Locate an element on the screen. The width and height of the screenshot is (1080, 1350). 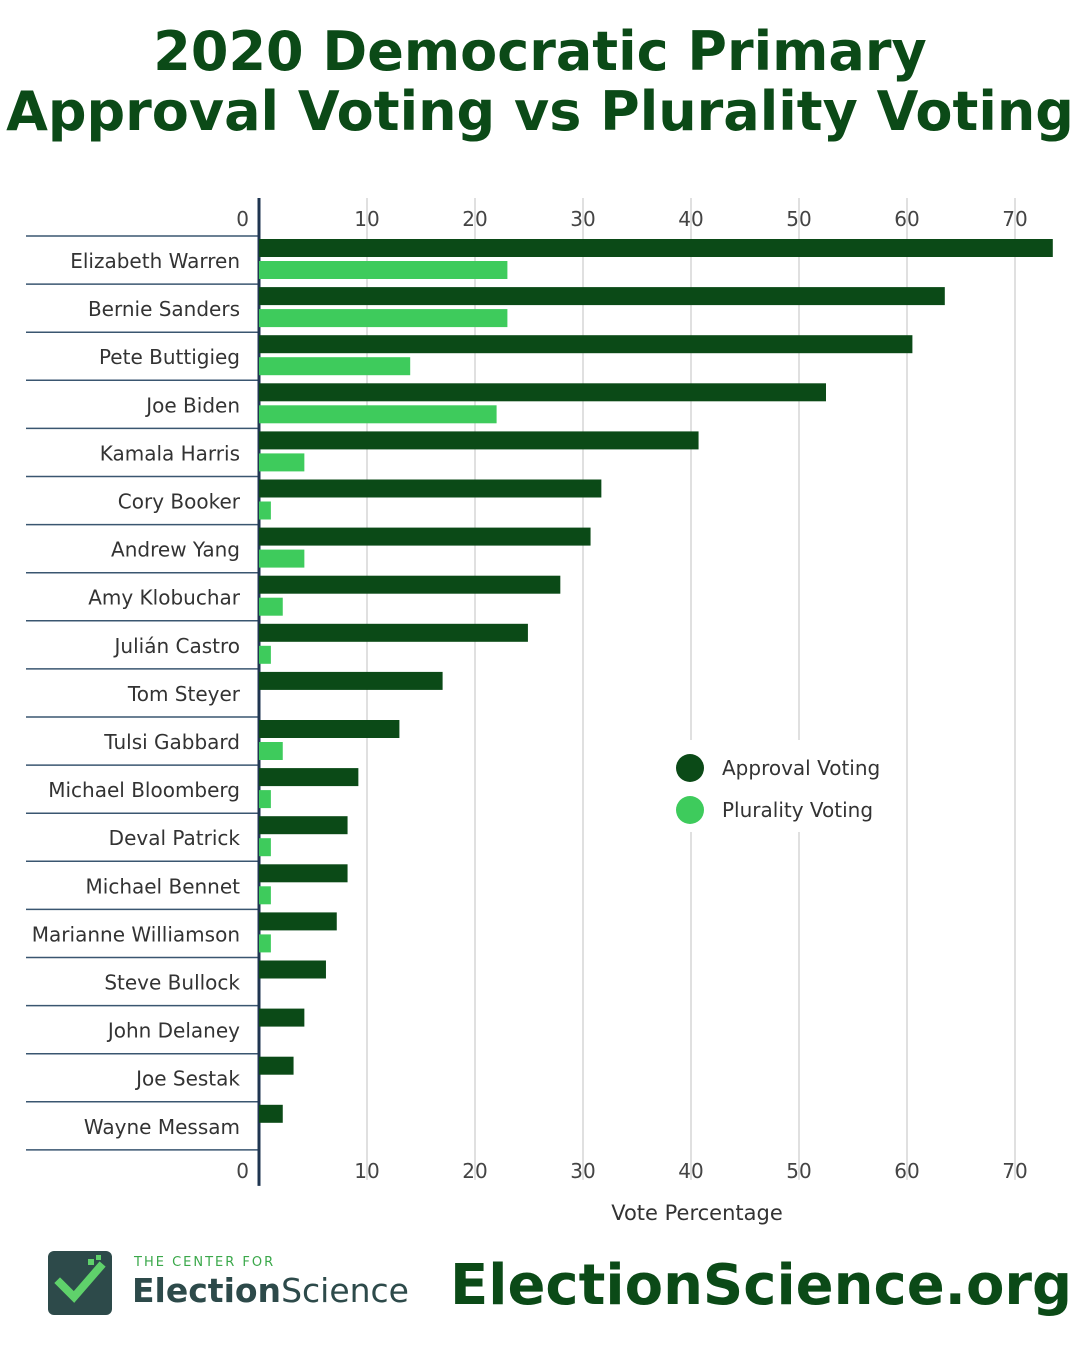
x-tick-label-top: 70 is located at coordinates (1014, 219).